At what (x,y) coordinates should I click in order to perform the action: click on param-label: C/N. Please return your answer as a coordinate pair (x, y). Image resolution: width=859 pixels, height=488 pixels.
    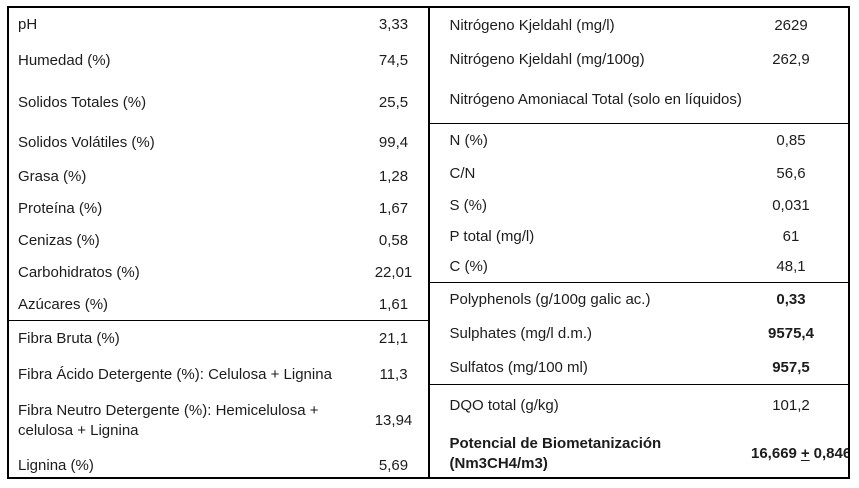
    Looking at the image, I should click on (462, 173).